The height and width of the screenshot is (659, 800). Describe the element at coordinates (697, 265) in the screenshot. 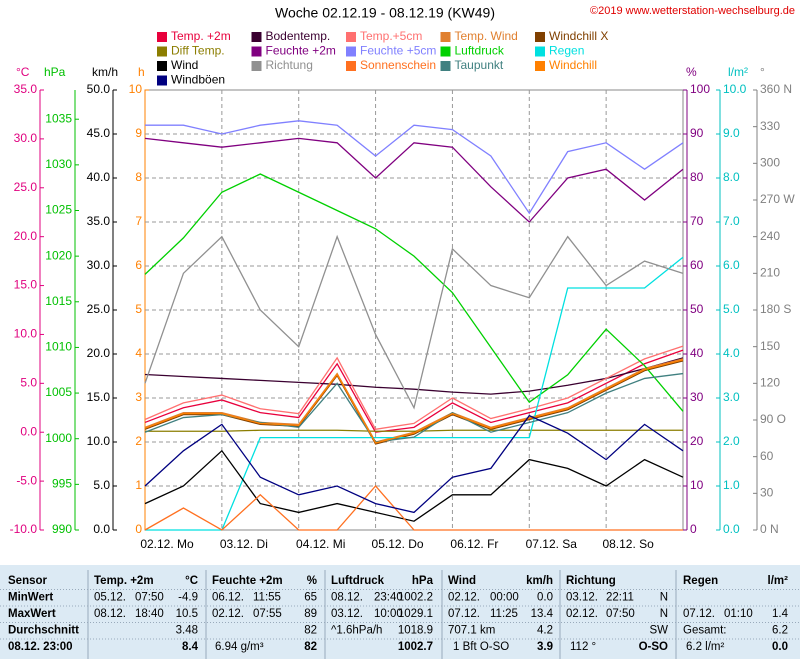

I see `y-tick-label: 60` at that location.